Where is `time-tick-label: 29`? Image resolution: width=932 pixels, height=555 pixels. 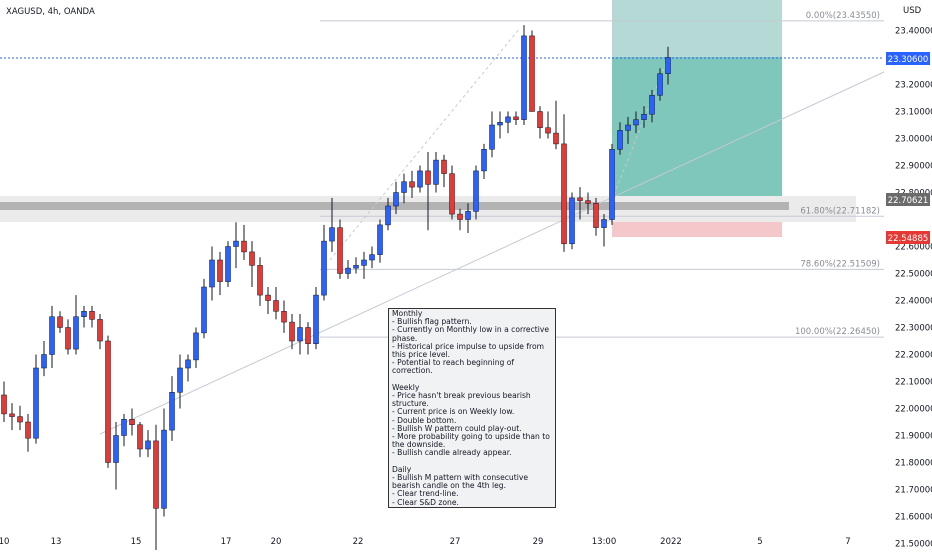
time-tick-label: 29 is located at coordinates (538, 542).